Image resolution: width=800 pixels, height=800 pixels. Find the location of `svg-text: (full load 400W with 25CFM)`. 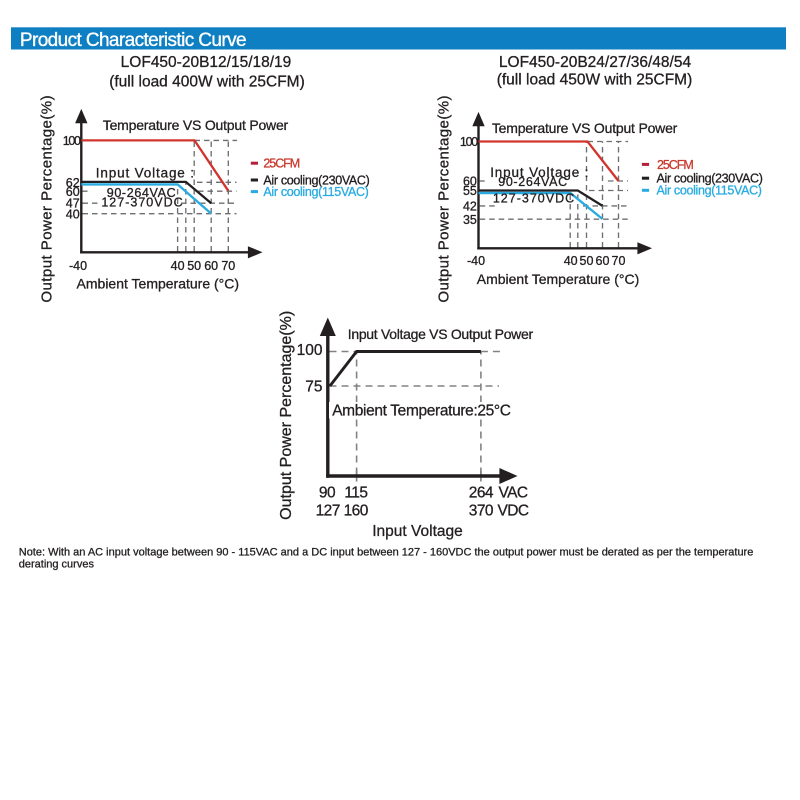

svg-text: (full load 400W with 25CFM) is located at coordinates (207, 81).